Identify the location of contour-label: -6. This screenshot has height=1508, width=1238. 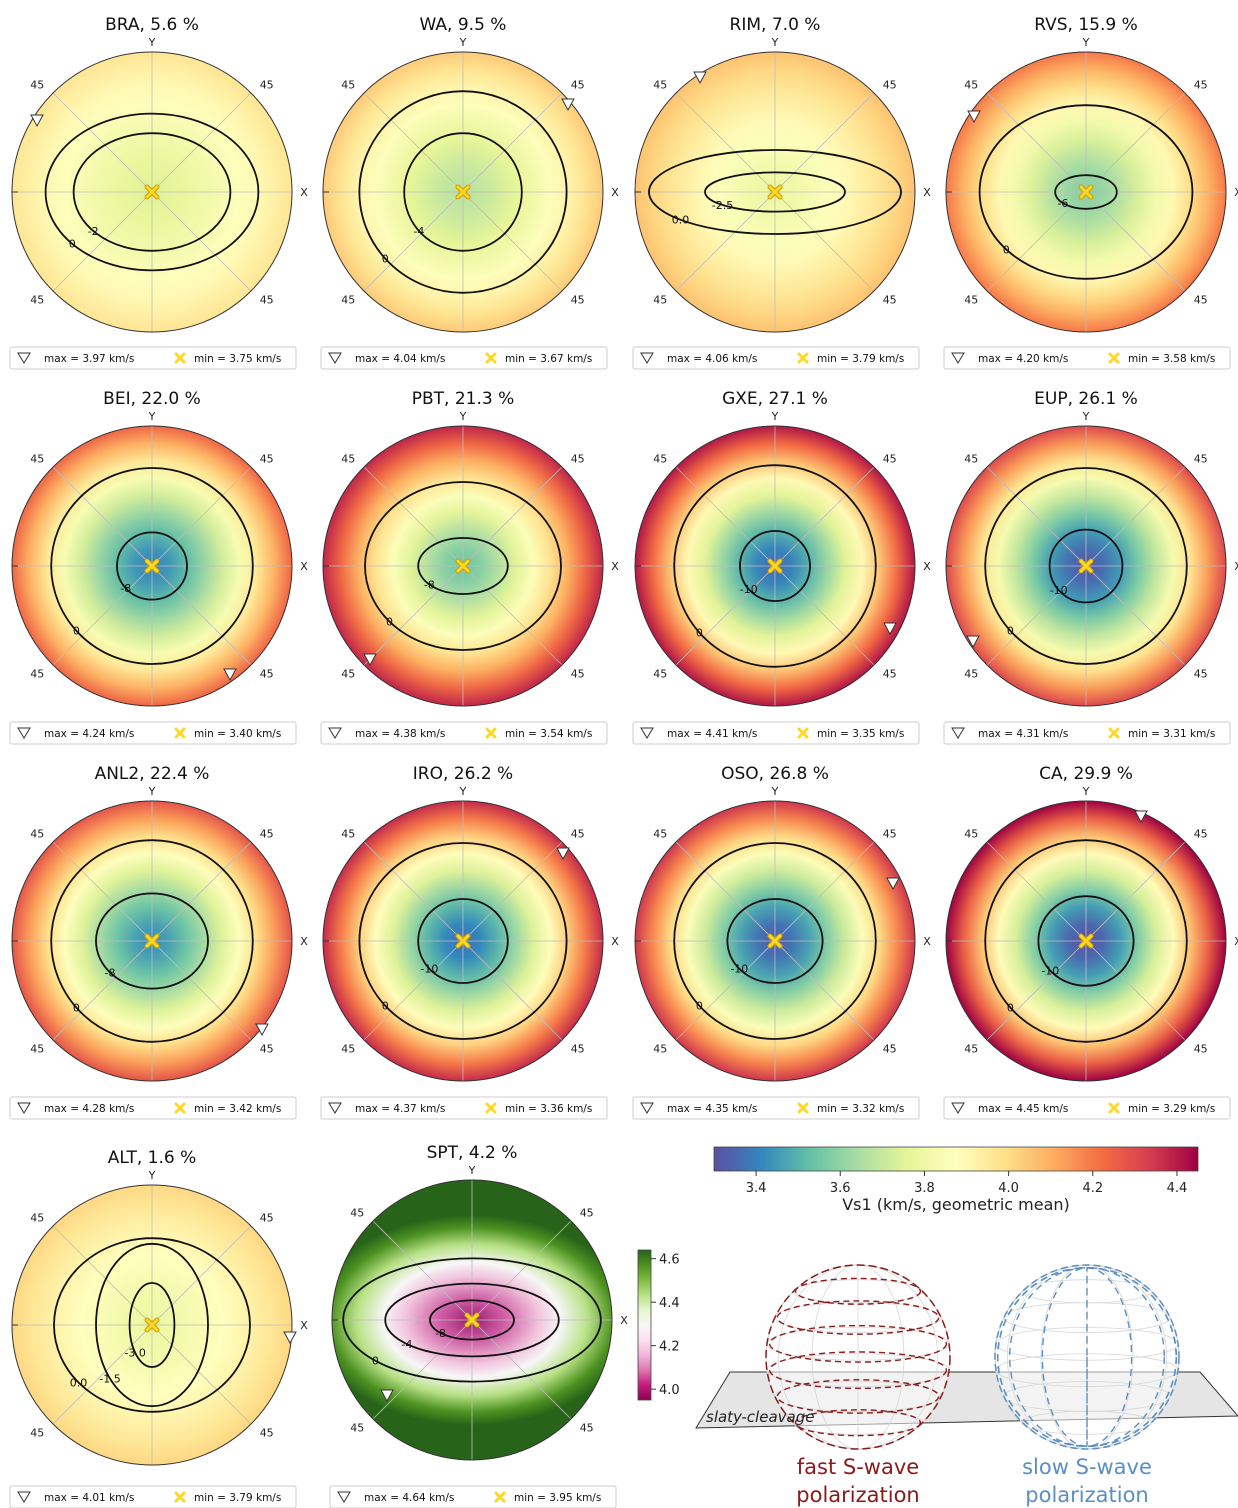
(1062, 203).